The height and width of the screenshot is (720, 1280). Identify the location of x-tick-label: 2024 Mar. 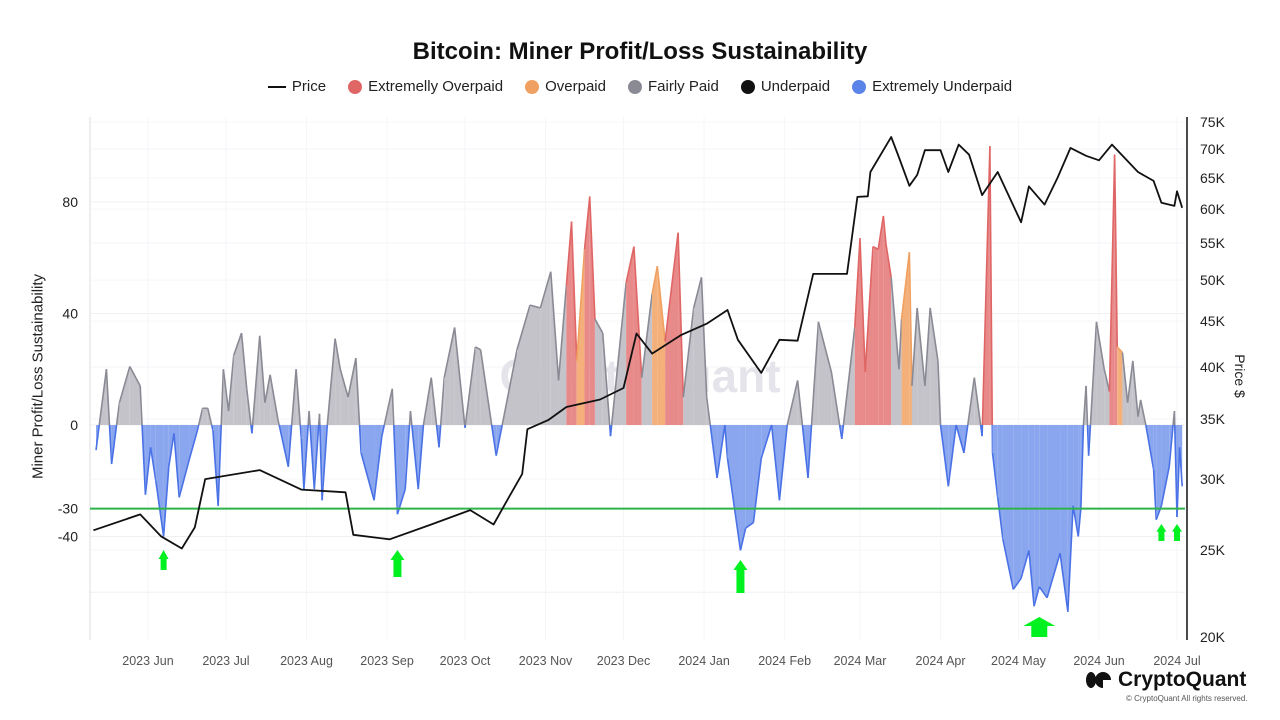
(860, 661).